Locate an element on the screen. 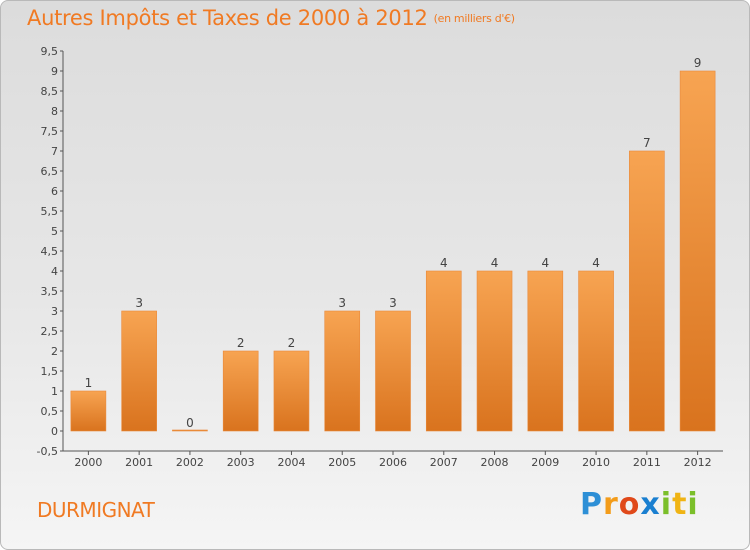 The image size is (750, 550). logo-letter-4: x is located at coordinates (650, 504).